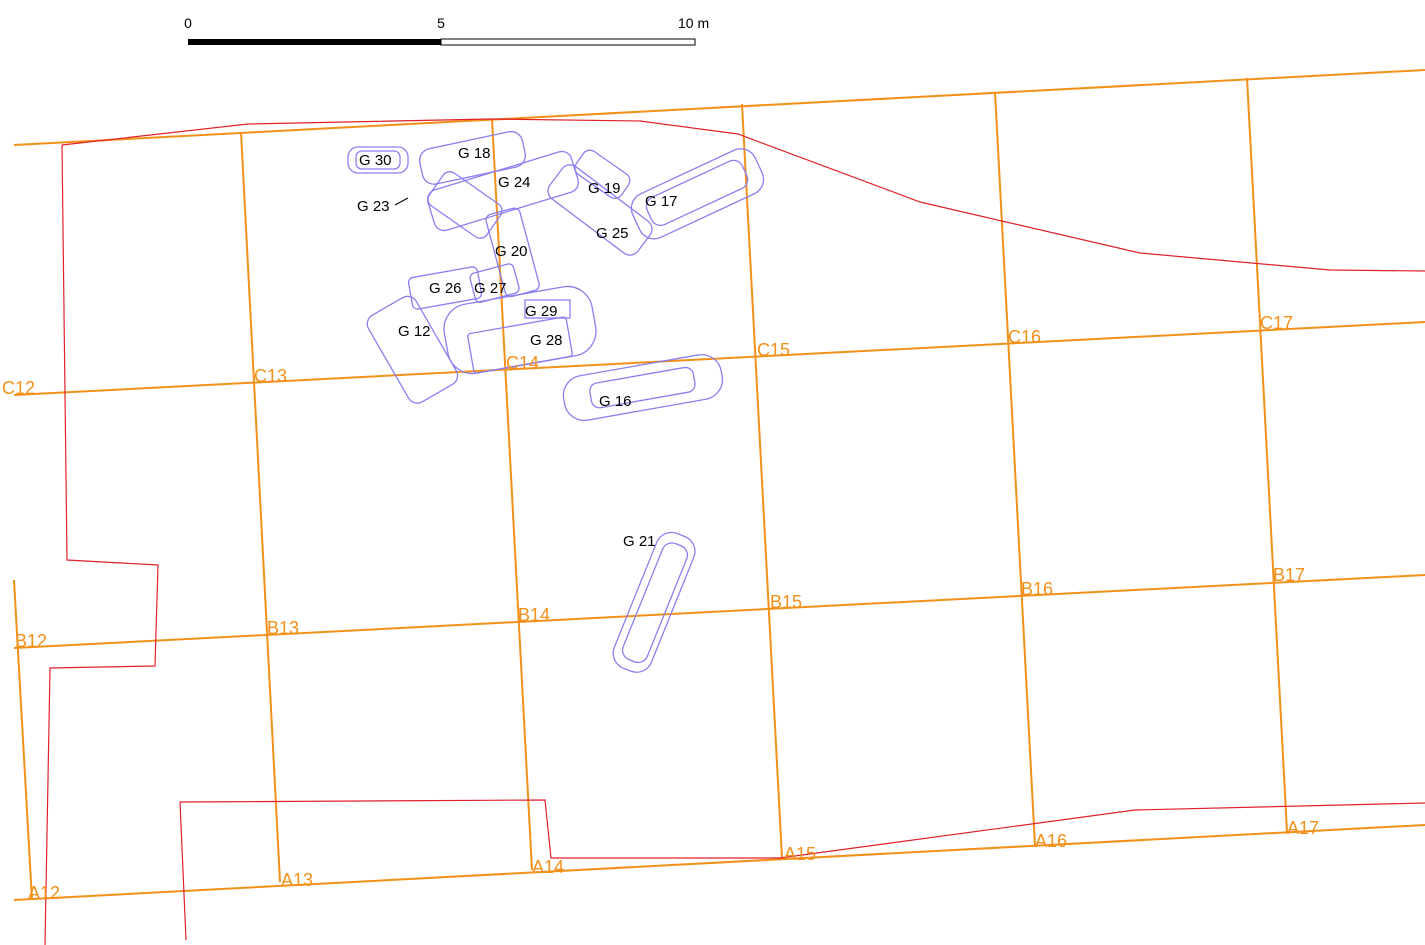  I want to click on grave-label: G 27, so click(490, 288).